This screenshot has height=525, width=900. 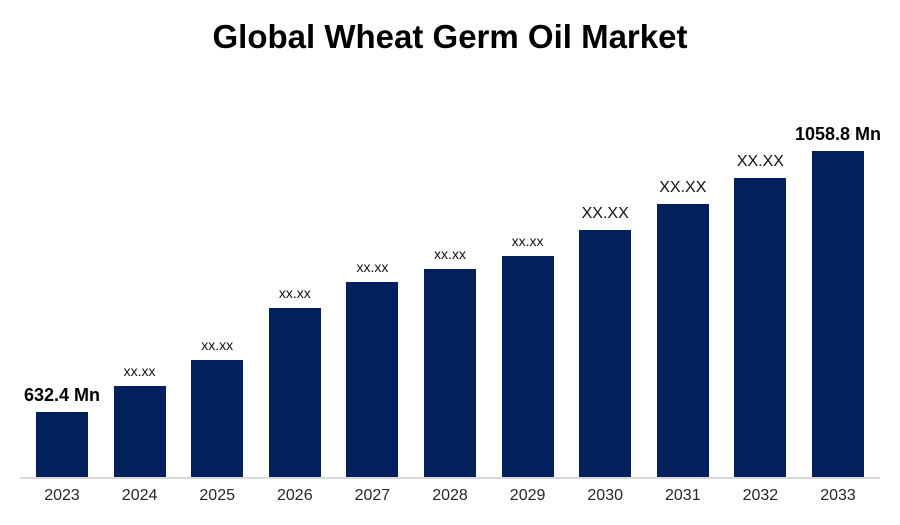 I want to click on x-tick-label: 2031, so click(x=683, y=495).